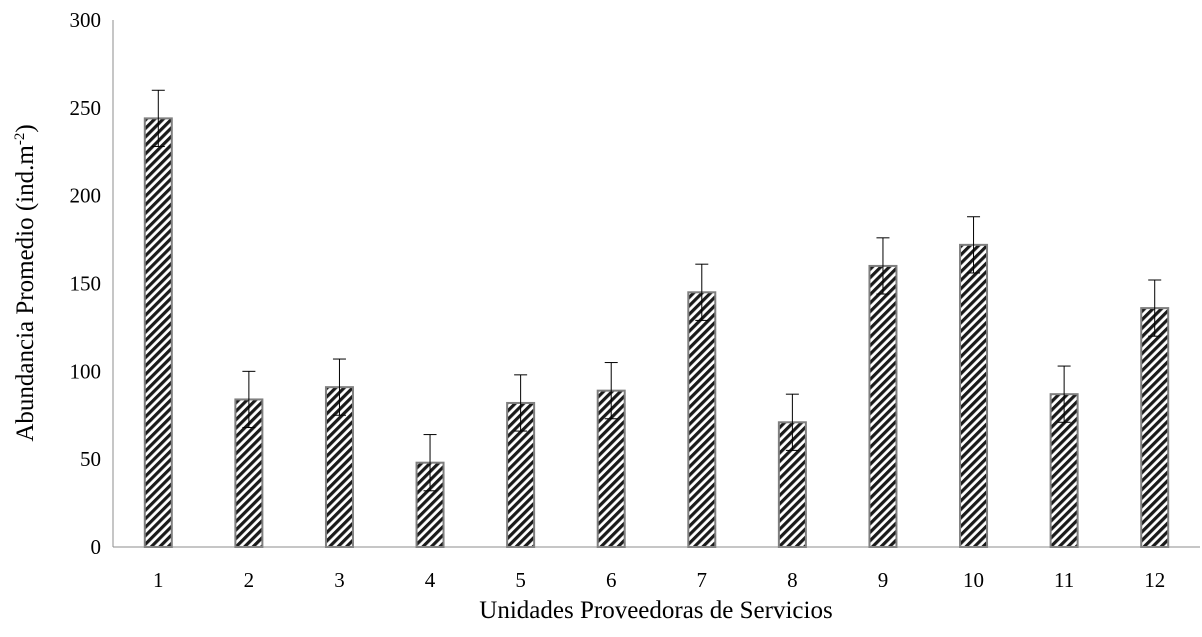 This screenshot has height=637, width=1202. What do you see at coordinates (86, 20) in the screenshot?
I see `y-tick-label: 300` at bounding box center [86, 20].